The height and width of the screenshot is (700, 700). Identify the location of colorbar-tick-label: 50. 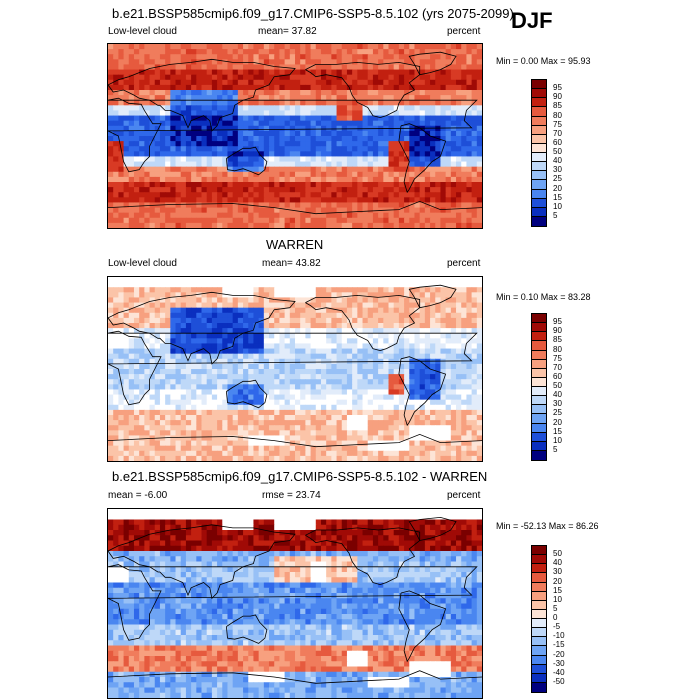
(557, 151).